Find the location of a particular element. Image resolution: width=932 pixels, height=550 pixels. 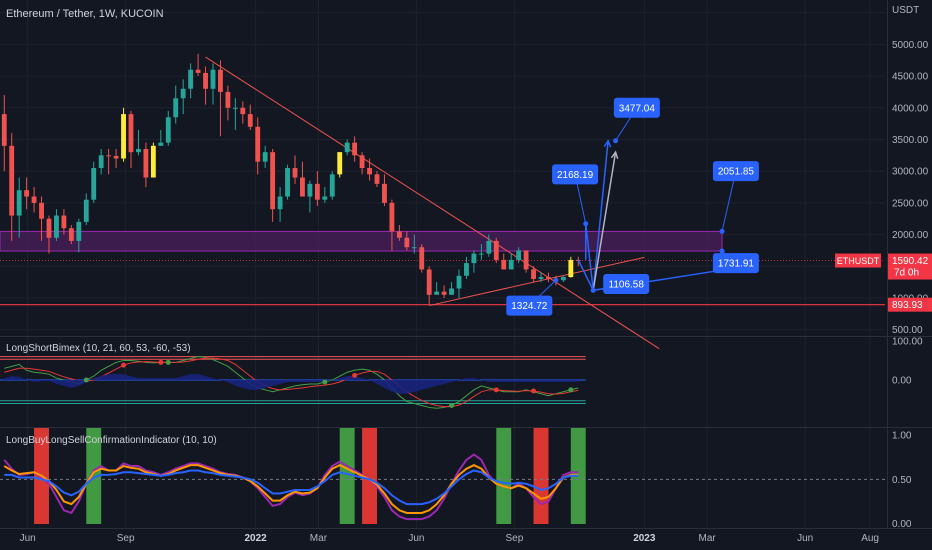

indicator-1-tick-label: 0.00 is located at coordinates (902, 381).